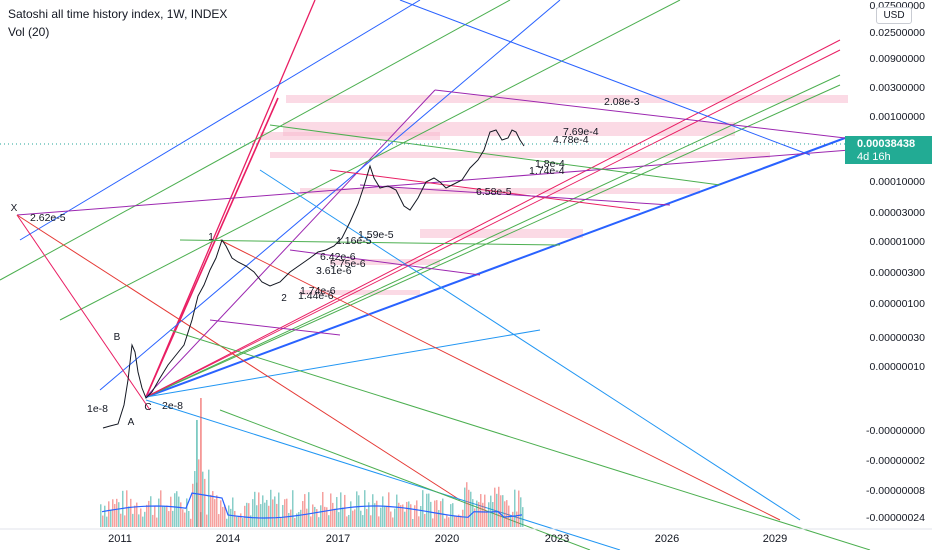 The height and width of the screenshot is (550, 932). Describe the element at coordinates (895, 491) in the screenshot. I see `y-tick-label: -0.00000008` at that location.